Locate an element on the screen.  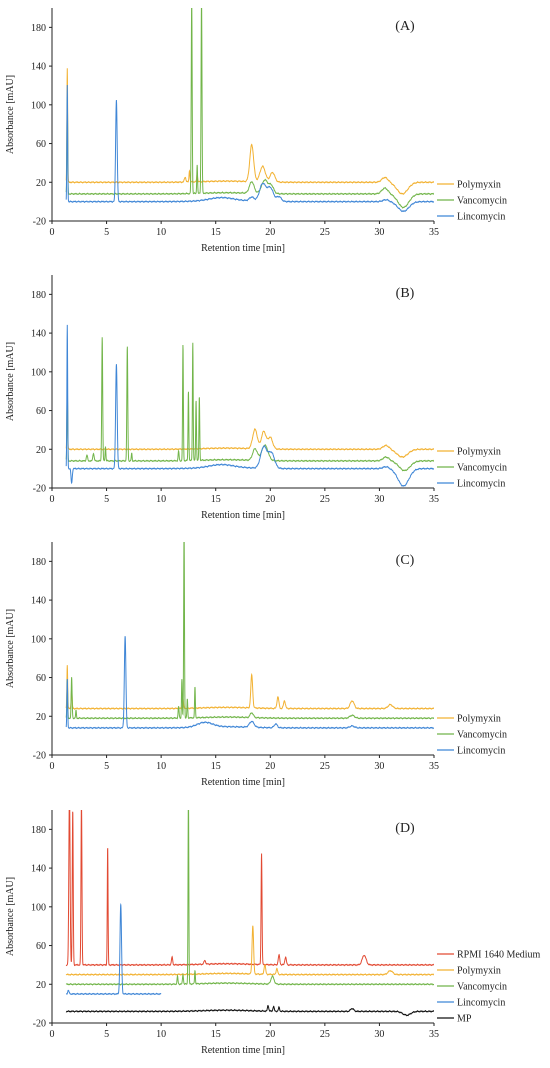
legend-entry: RPMI 1640 Medium is located at coordinates (499, 955).